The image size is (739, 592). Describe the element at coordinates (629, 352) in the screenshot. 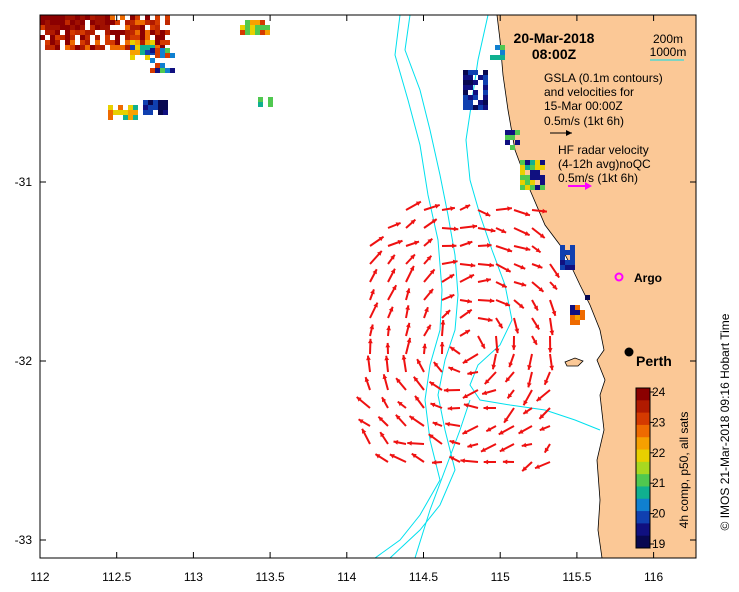

I see `perth-city-icon` at that location.